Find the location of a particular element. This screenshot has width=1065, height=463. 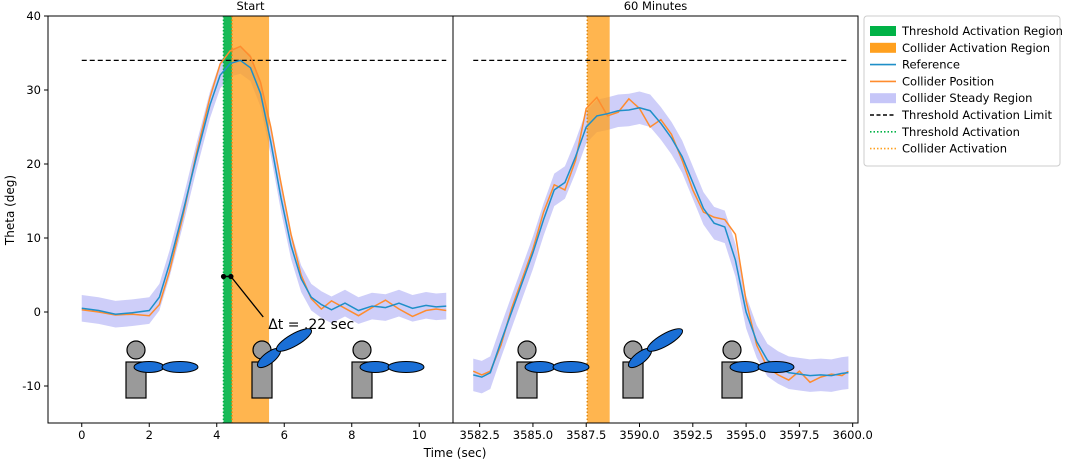

delta-t-label: Δt = .22 sec is located at coordinates (311, 325).